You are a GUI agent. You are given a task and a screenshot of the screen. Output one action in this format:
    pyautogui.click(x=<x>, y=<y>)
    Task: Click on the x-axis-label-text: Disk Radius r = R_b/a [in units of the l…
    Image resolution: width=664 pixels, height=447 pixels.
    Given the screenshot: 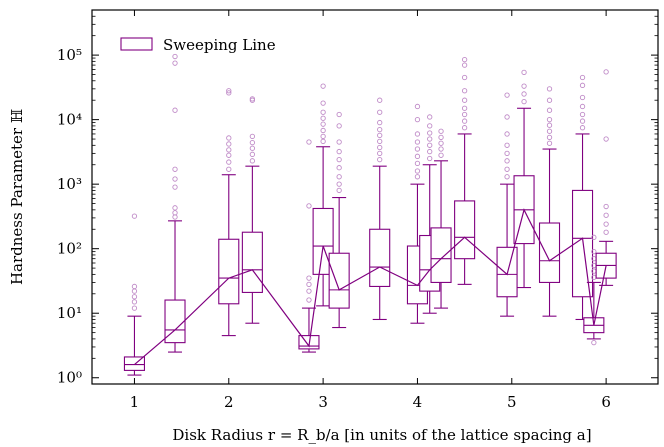 What is the action you would take?
    pyautogui.click(x=381, y=435)
    